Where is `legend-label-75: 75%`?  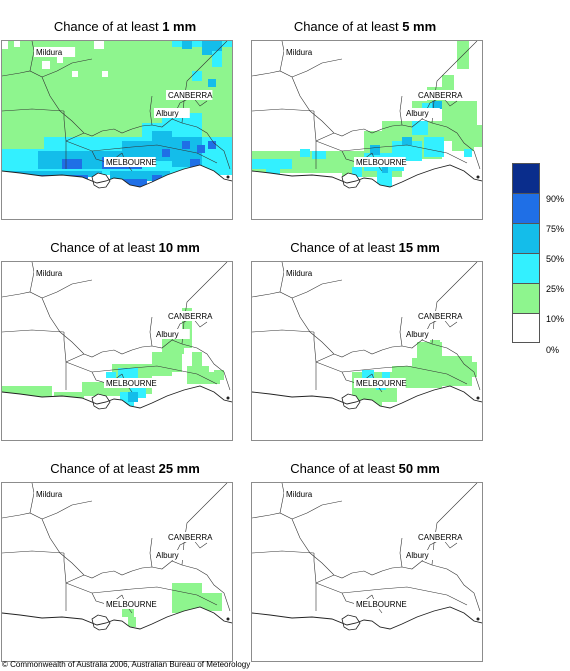 legend-label-75: 75% is located at coordinates (555, 229).